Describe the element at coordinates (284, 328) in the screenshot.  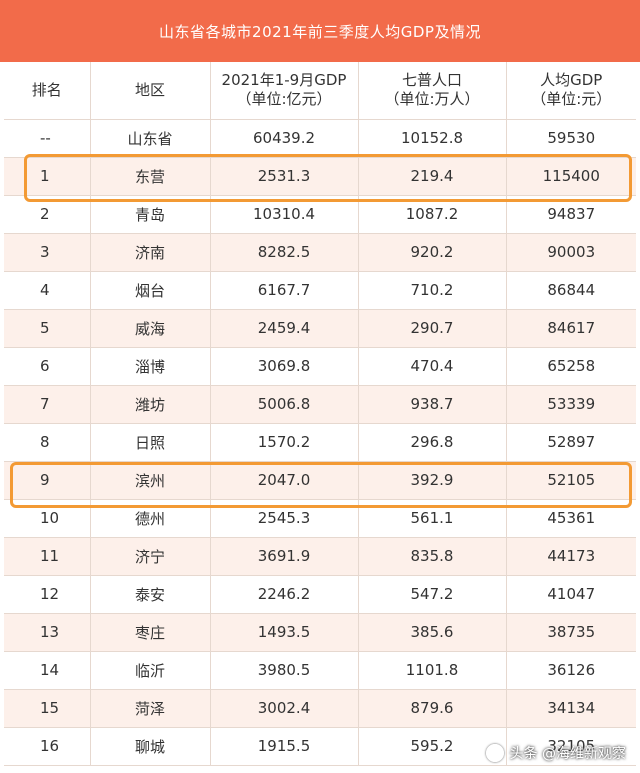
I see `gdp-cell: 2459.4` at that location.